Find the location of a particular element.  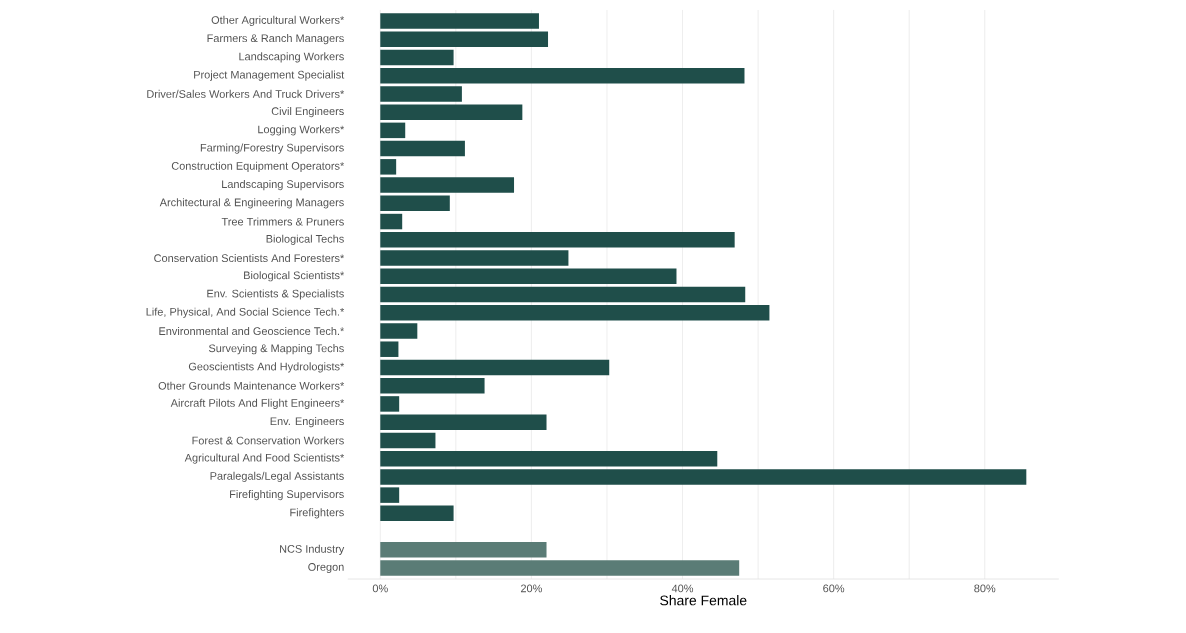

x-tick-label: 60% is located at coordinates (834, 588).